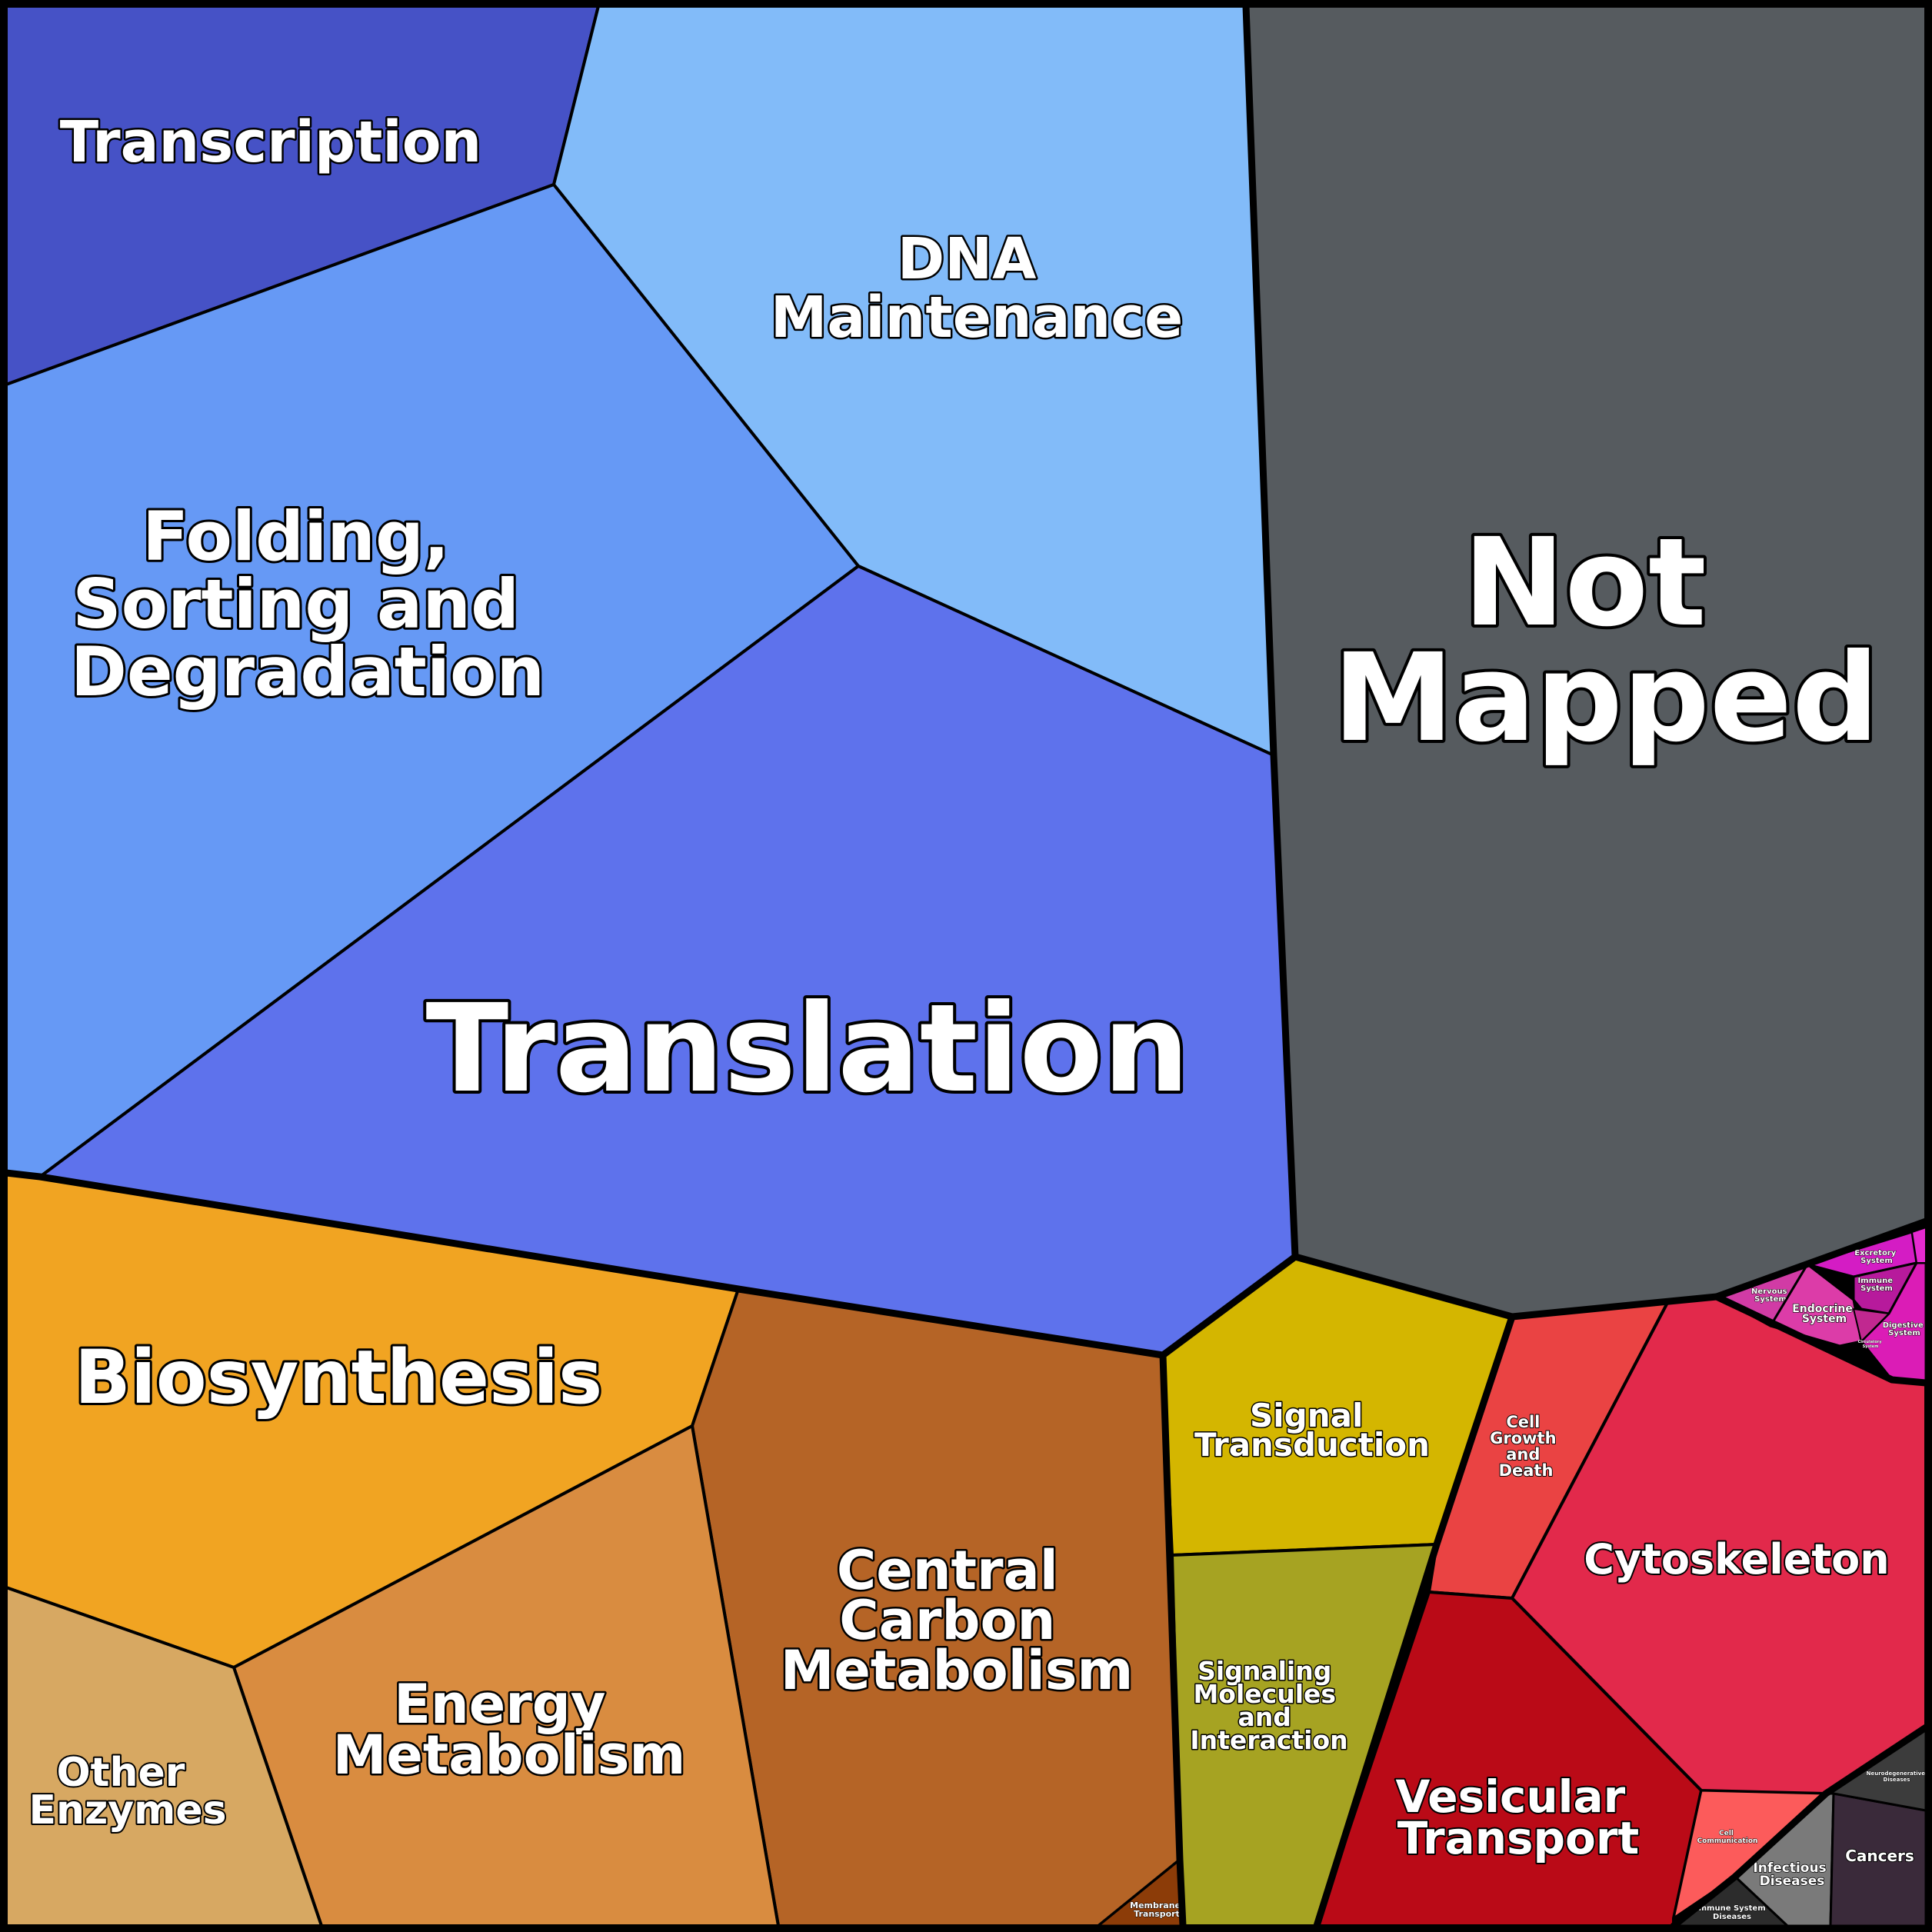 The height and width of the screenshot is (1932, 1932). I want to click on label-cancers: Cancers, so click(1879, 1856).